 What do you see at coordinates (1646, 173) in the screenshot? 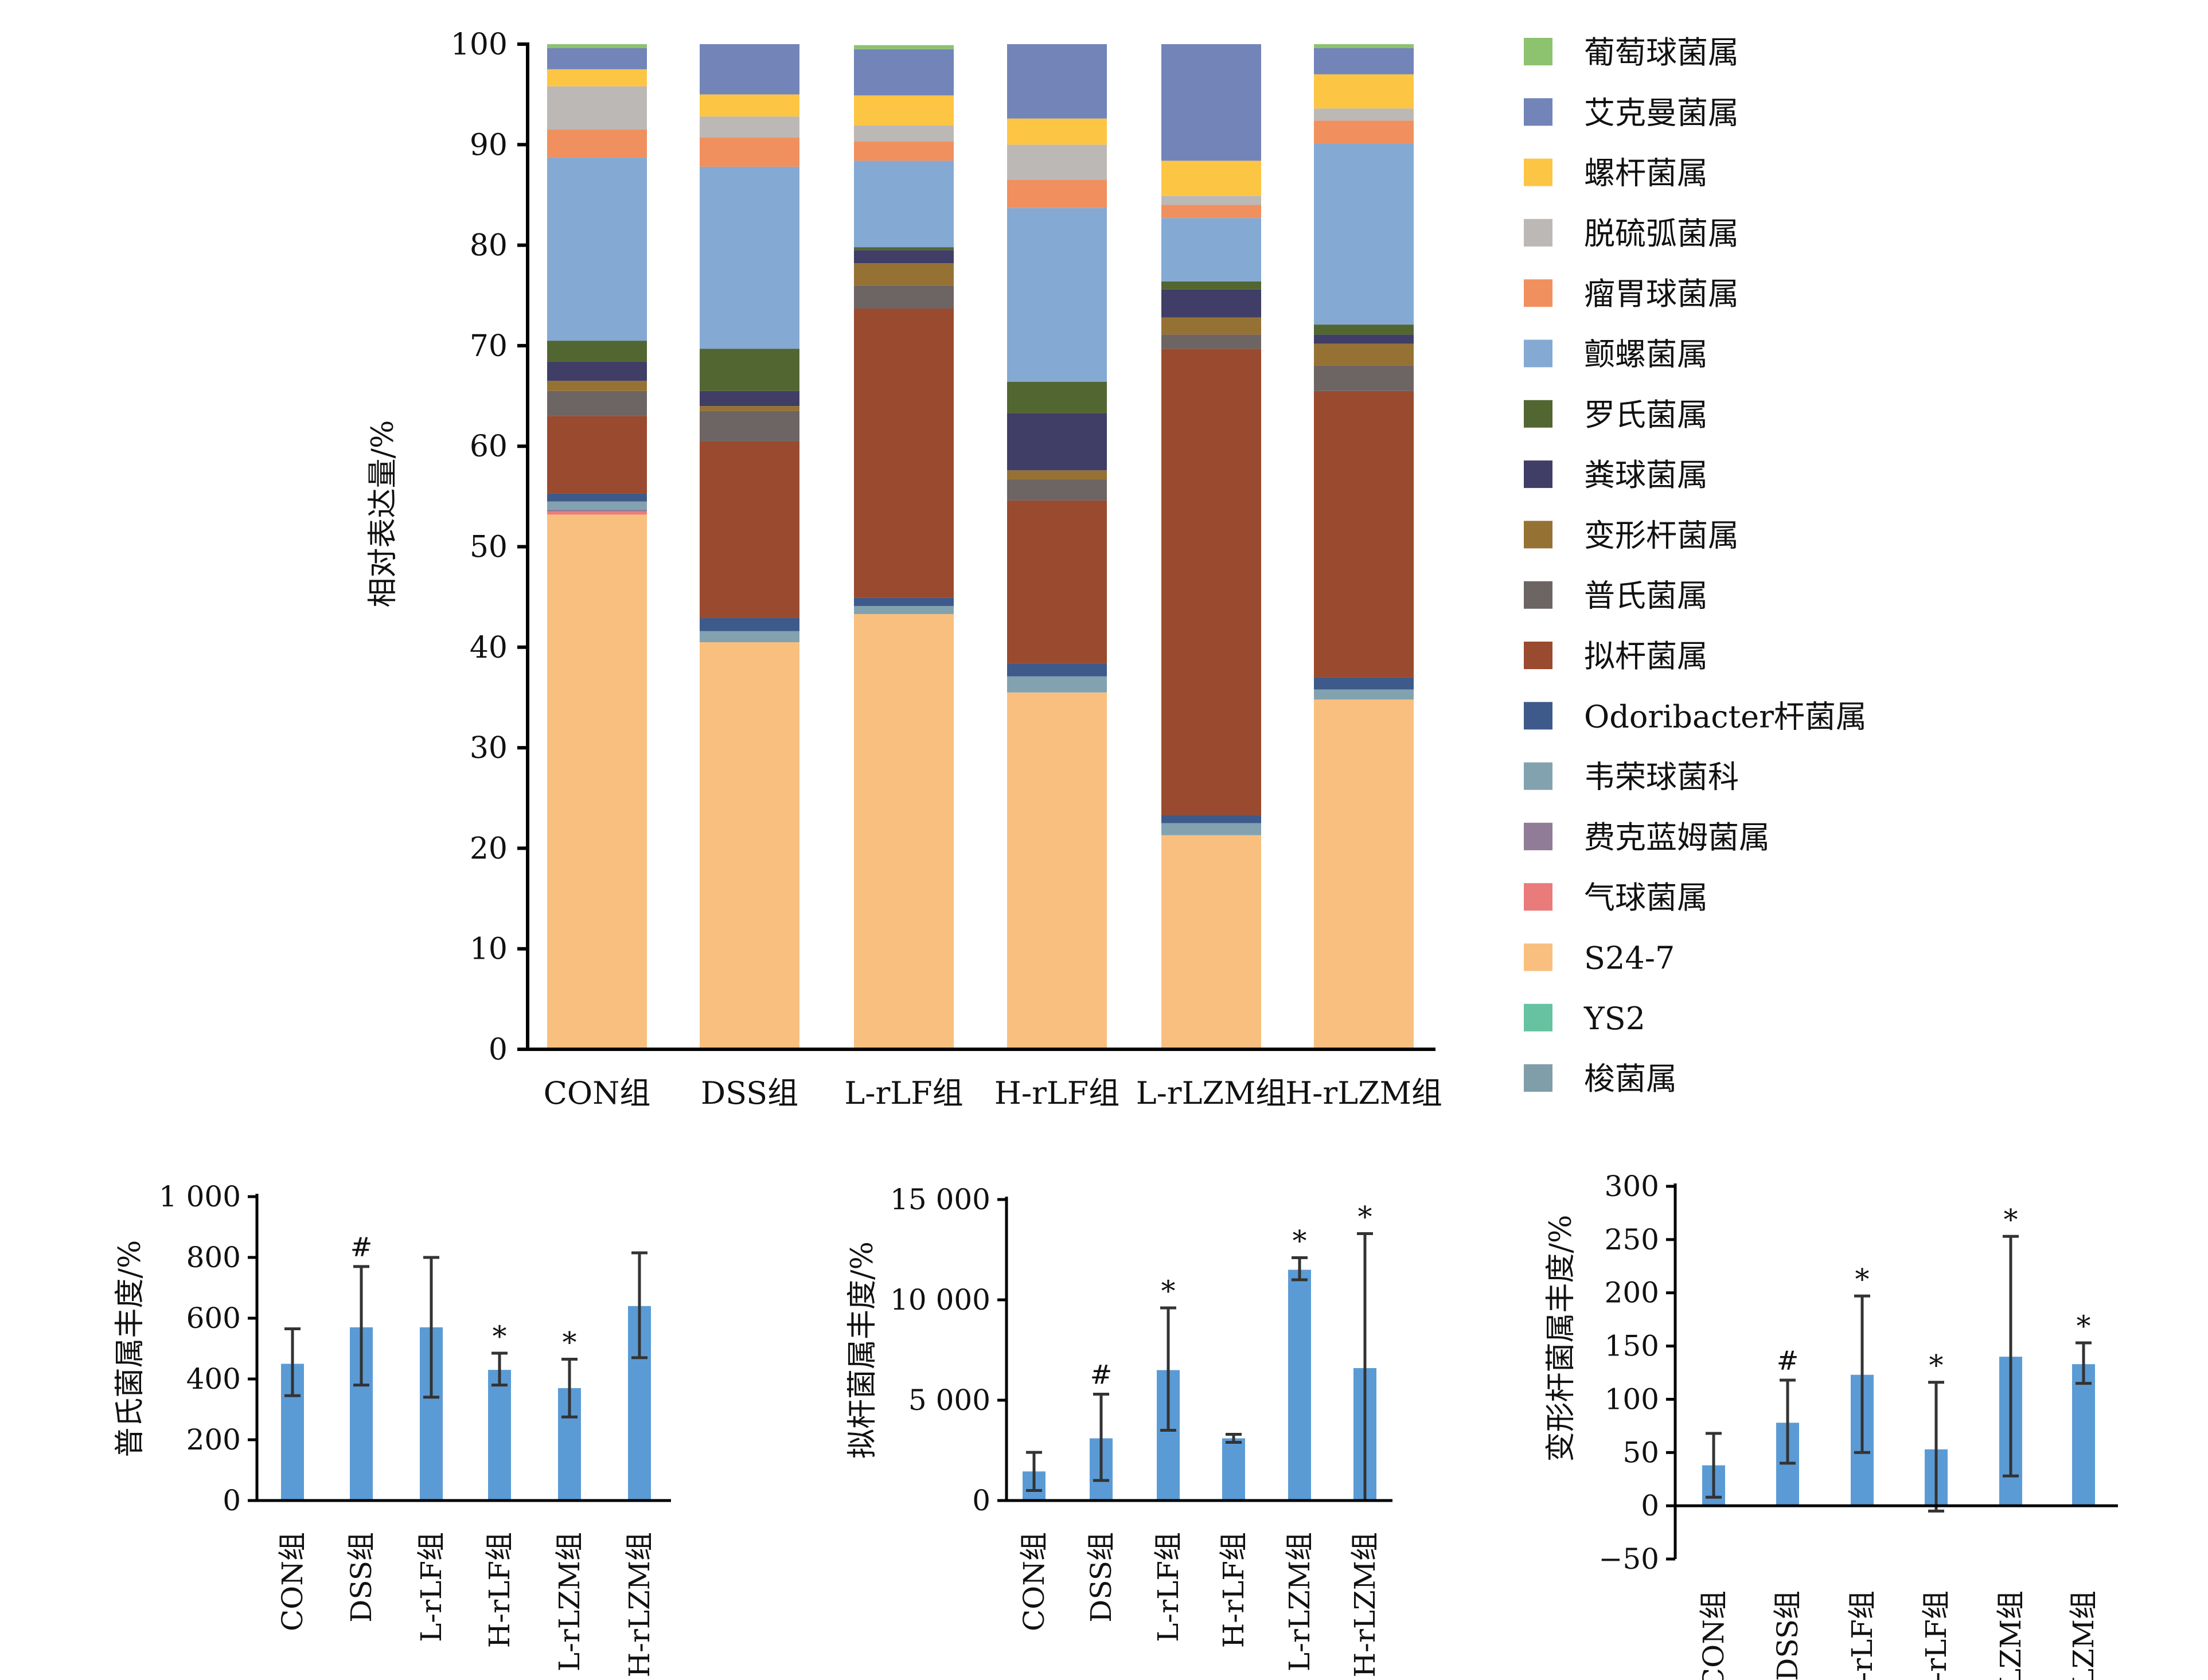
I see `legend-label: 螺杆菌属` at bounding box center [1646, 173].